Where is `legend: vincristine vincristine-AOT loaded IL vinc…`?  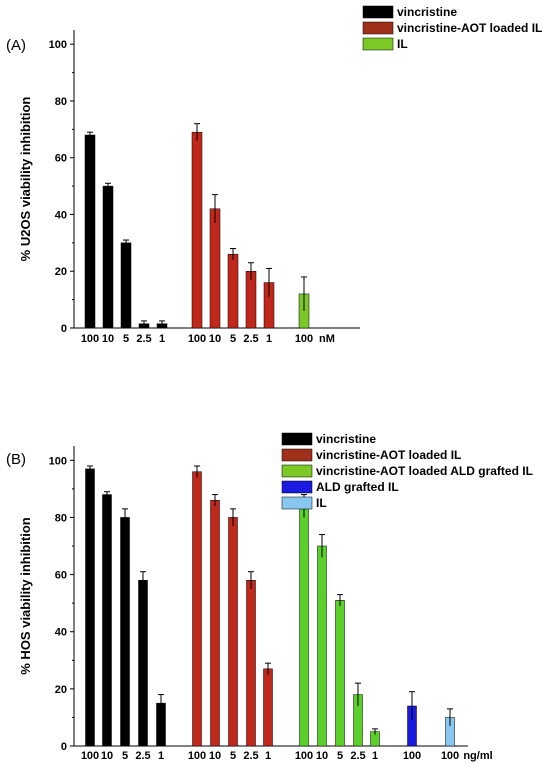
legend: vincristine vincristine-AOT loaded IL vinc… is located at coordinates (407, 471).